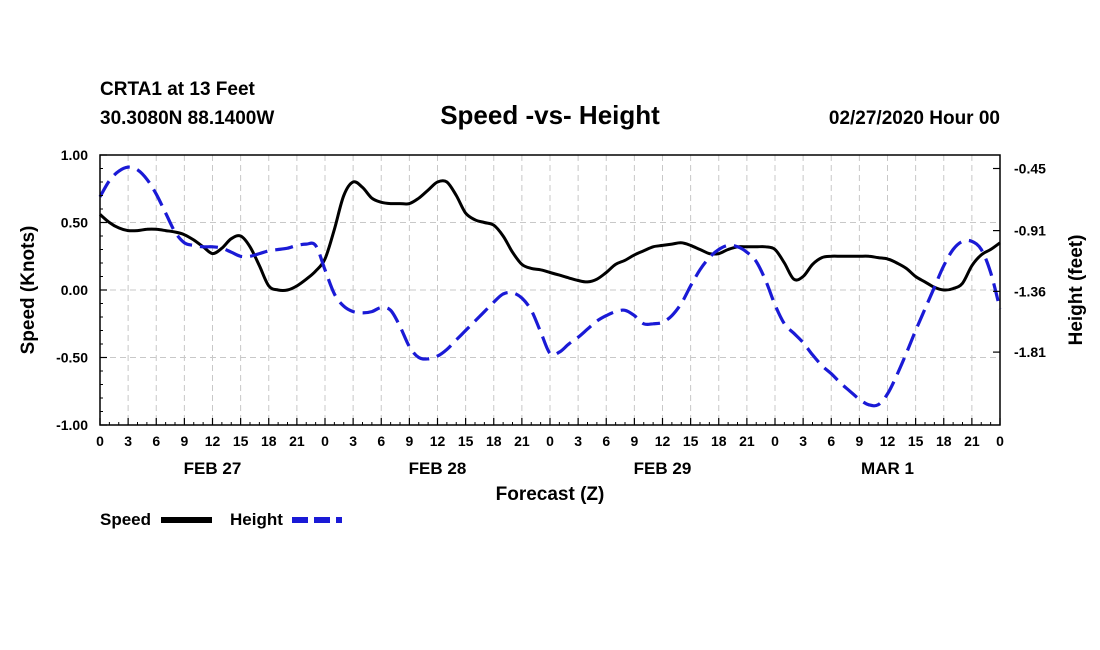  Describe the element at coordinates (213, 468) in the screenshot. I see `day-label: FEB 27` at that location.